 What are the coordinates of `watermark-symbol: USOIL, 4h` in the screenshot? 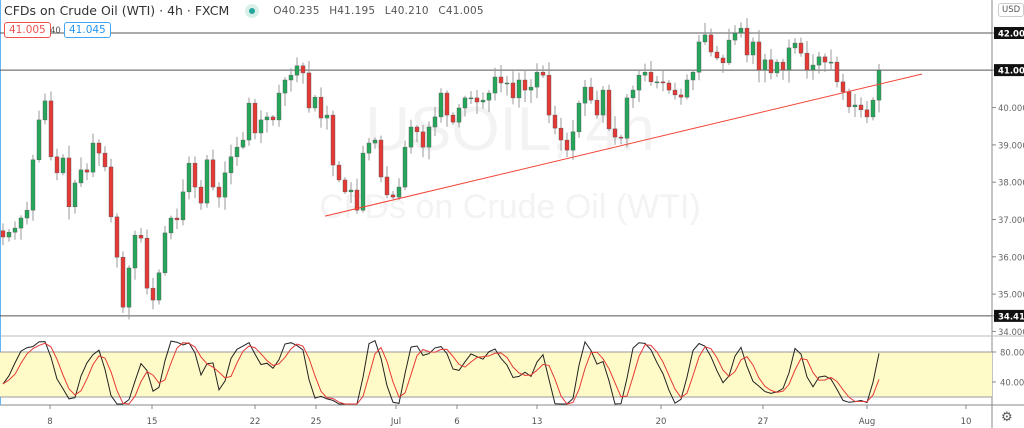 It's located at (509, 129).